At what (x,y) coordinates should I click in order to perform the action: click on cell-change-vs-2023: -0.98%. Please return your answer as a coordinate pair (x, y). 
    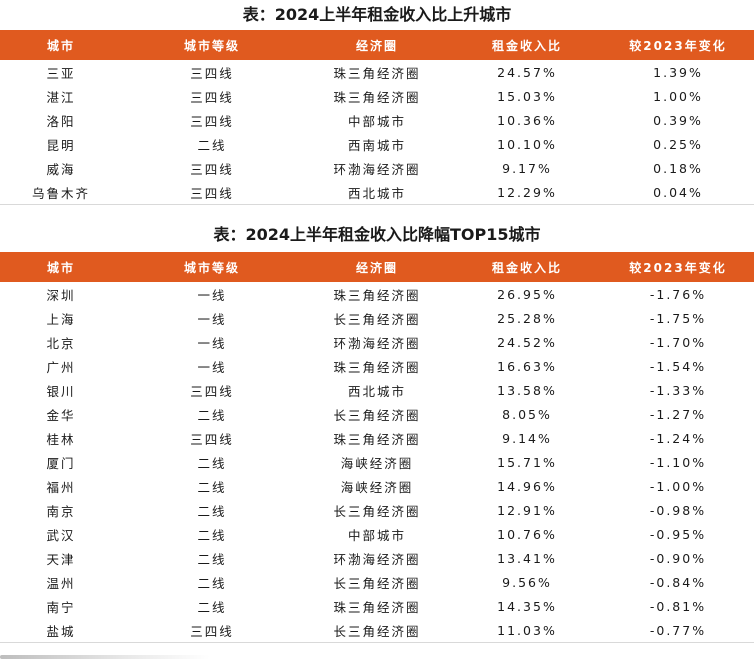
    Looking at the image, I should click on (678, 510).